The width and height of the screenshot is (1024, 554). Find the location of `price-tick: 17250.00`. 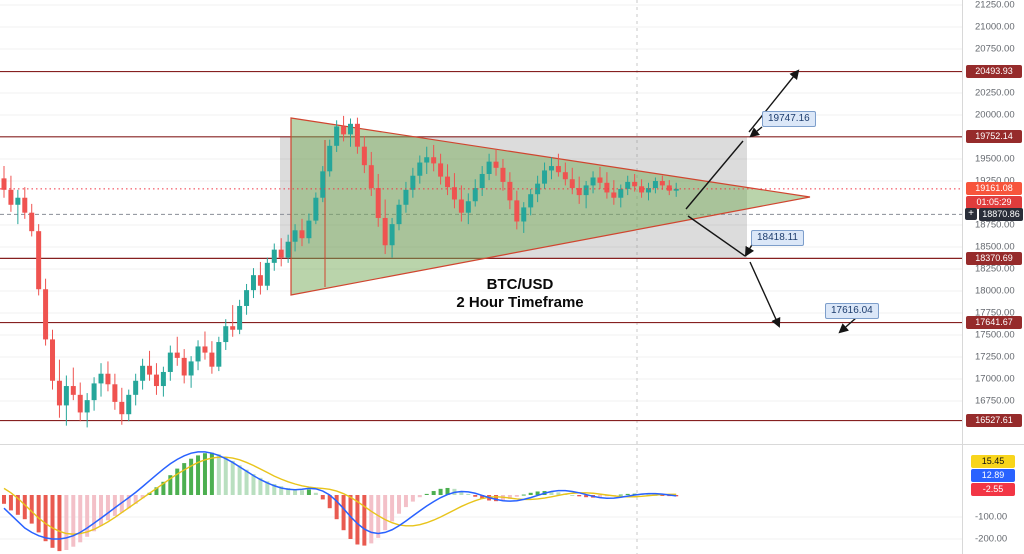

price-tick: 17250.00 is located at coordinates (995, 357).